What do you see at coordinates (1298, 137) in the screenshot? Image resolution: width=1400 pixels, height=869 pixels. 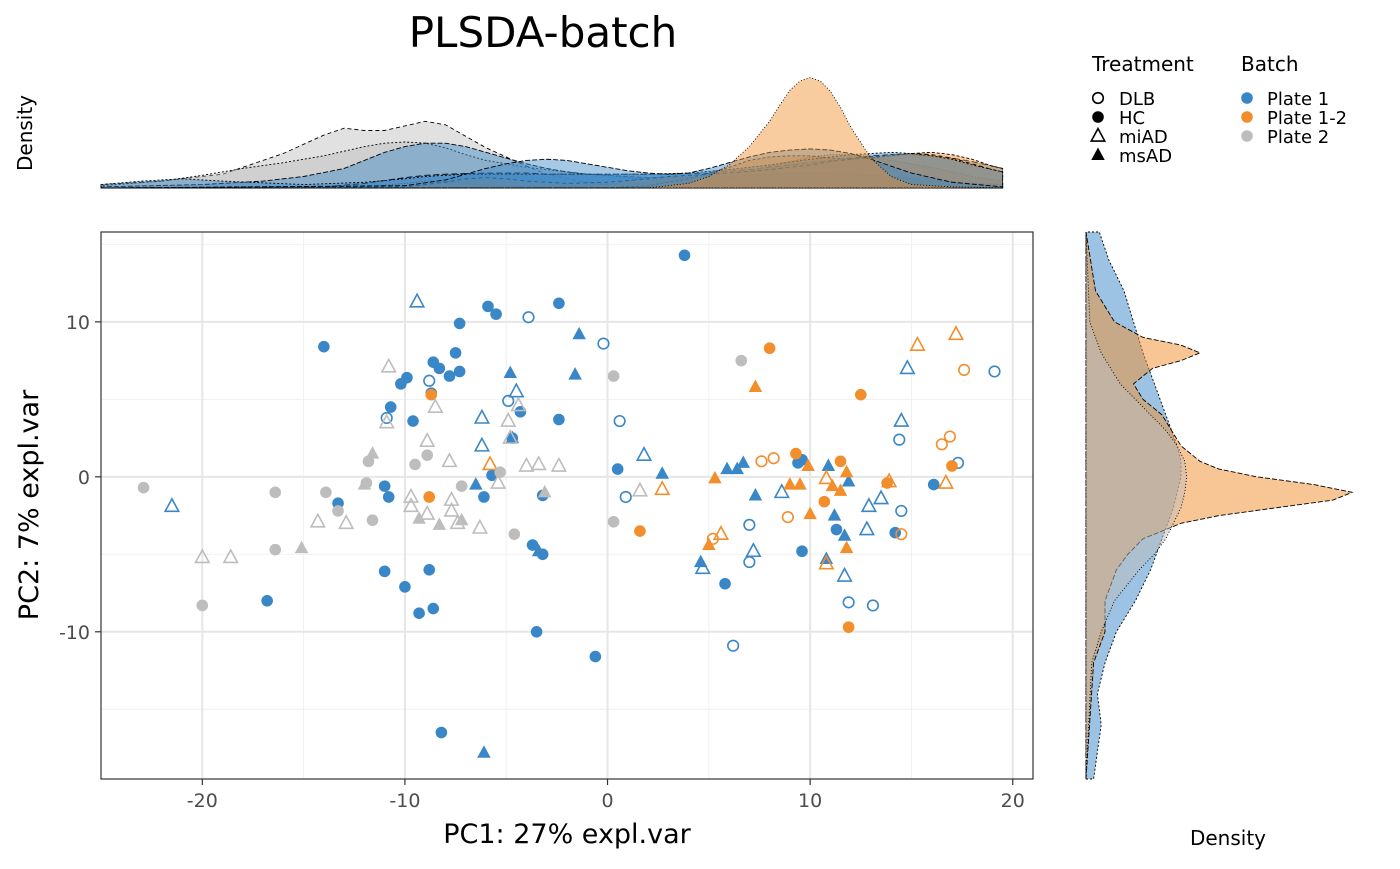 I see `legend-label-plate-2: Plate 2` at bounding box center [1298, 137].